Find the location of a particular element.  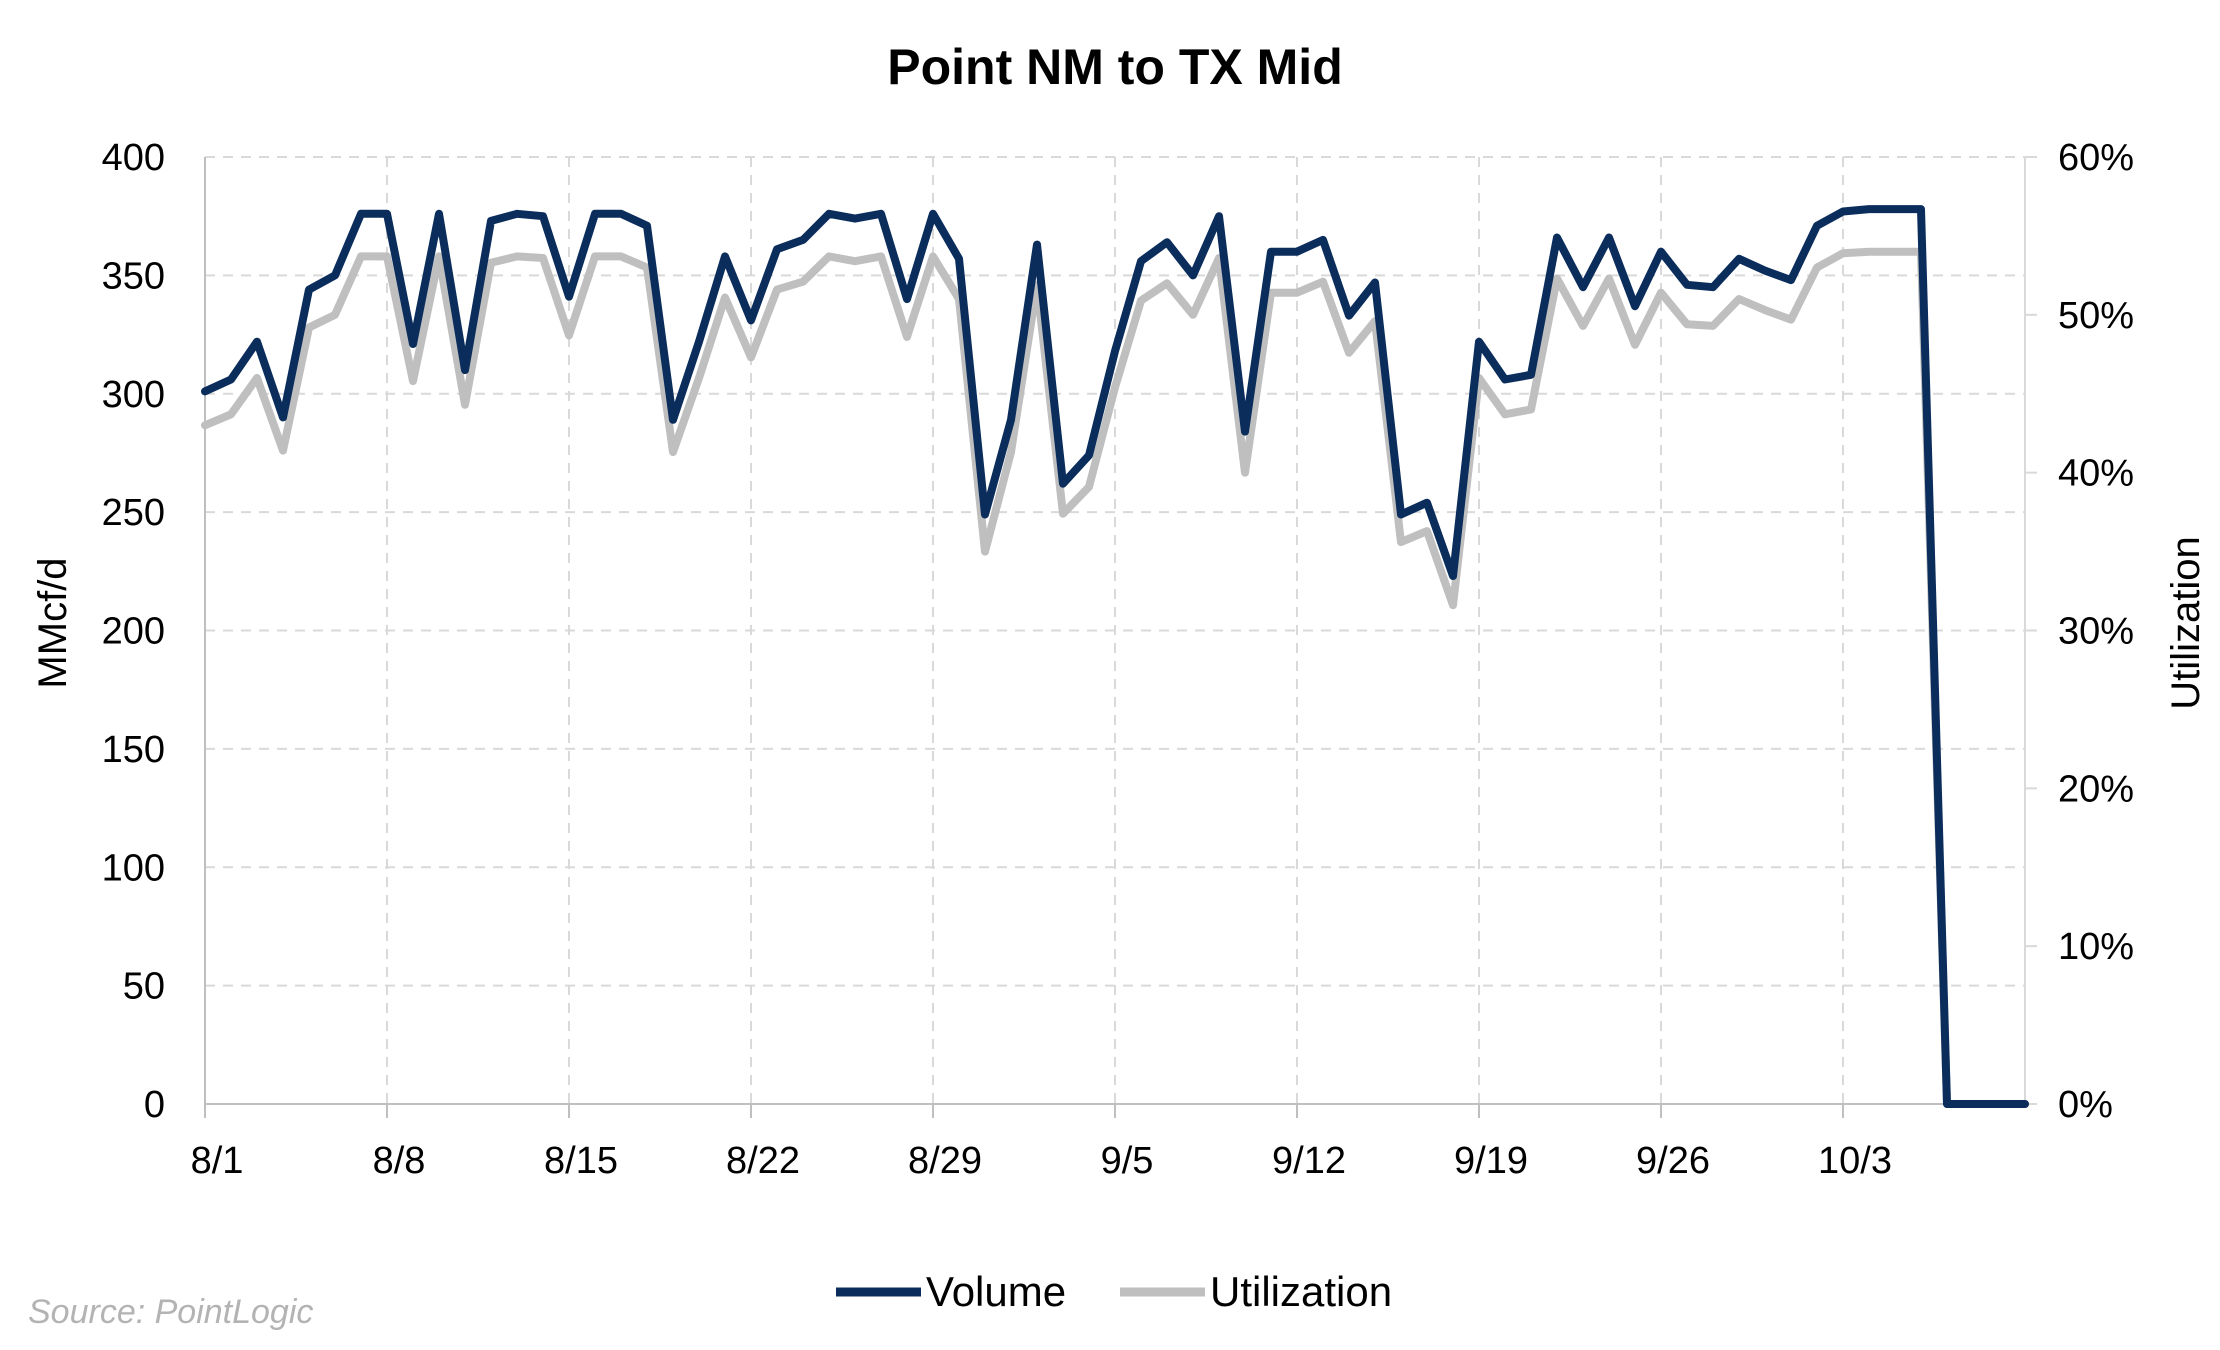

legend-utilization-label: Utilization is located at coordinates (1301, 1291).